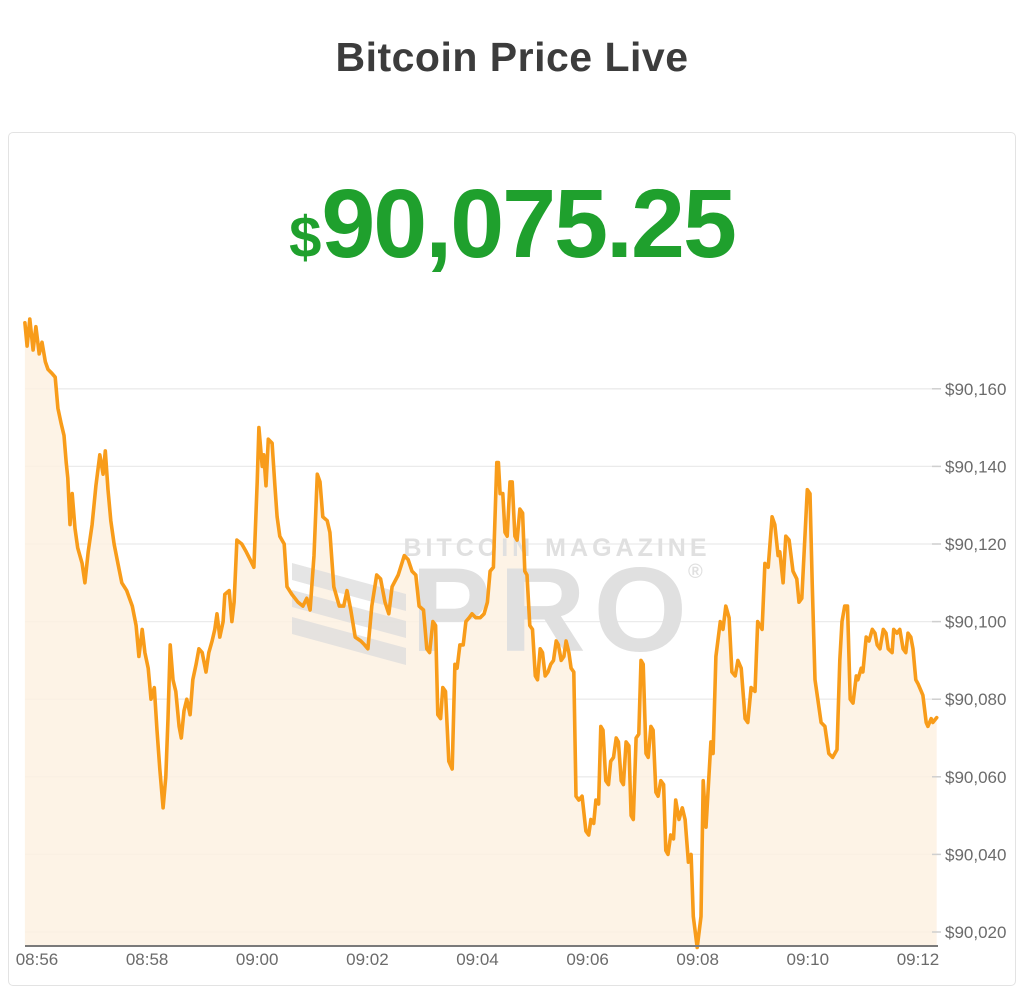  What do you see at coordinates (975, 622) in the screenshot?
I see `y-axis-label: $90,100` at bounding box center [975, 622].